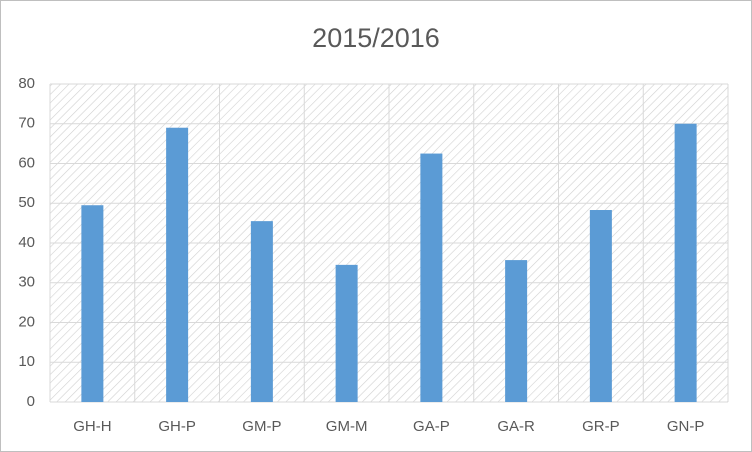  Describe the element at coordinates (26, 361) in the screenshot. I see `y-tick-label: 10` at that location.